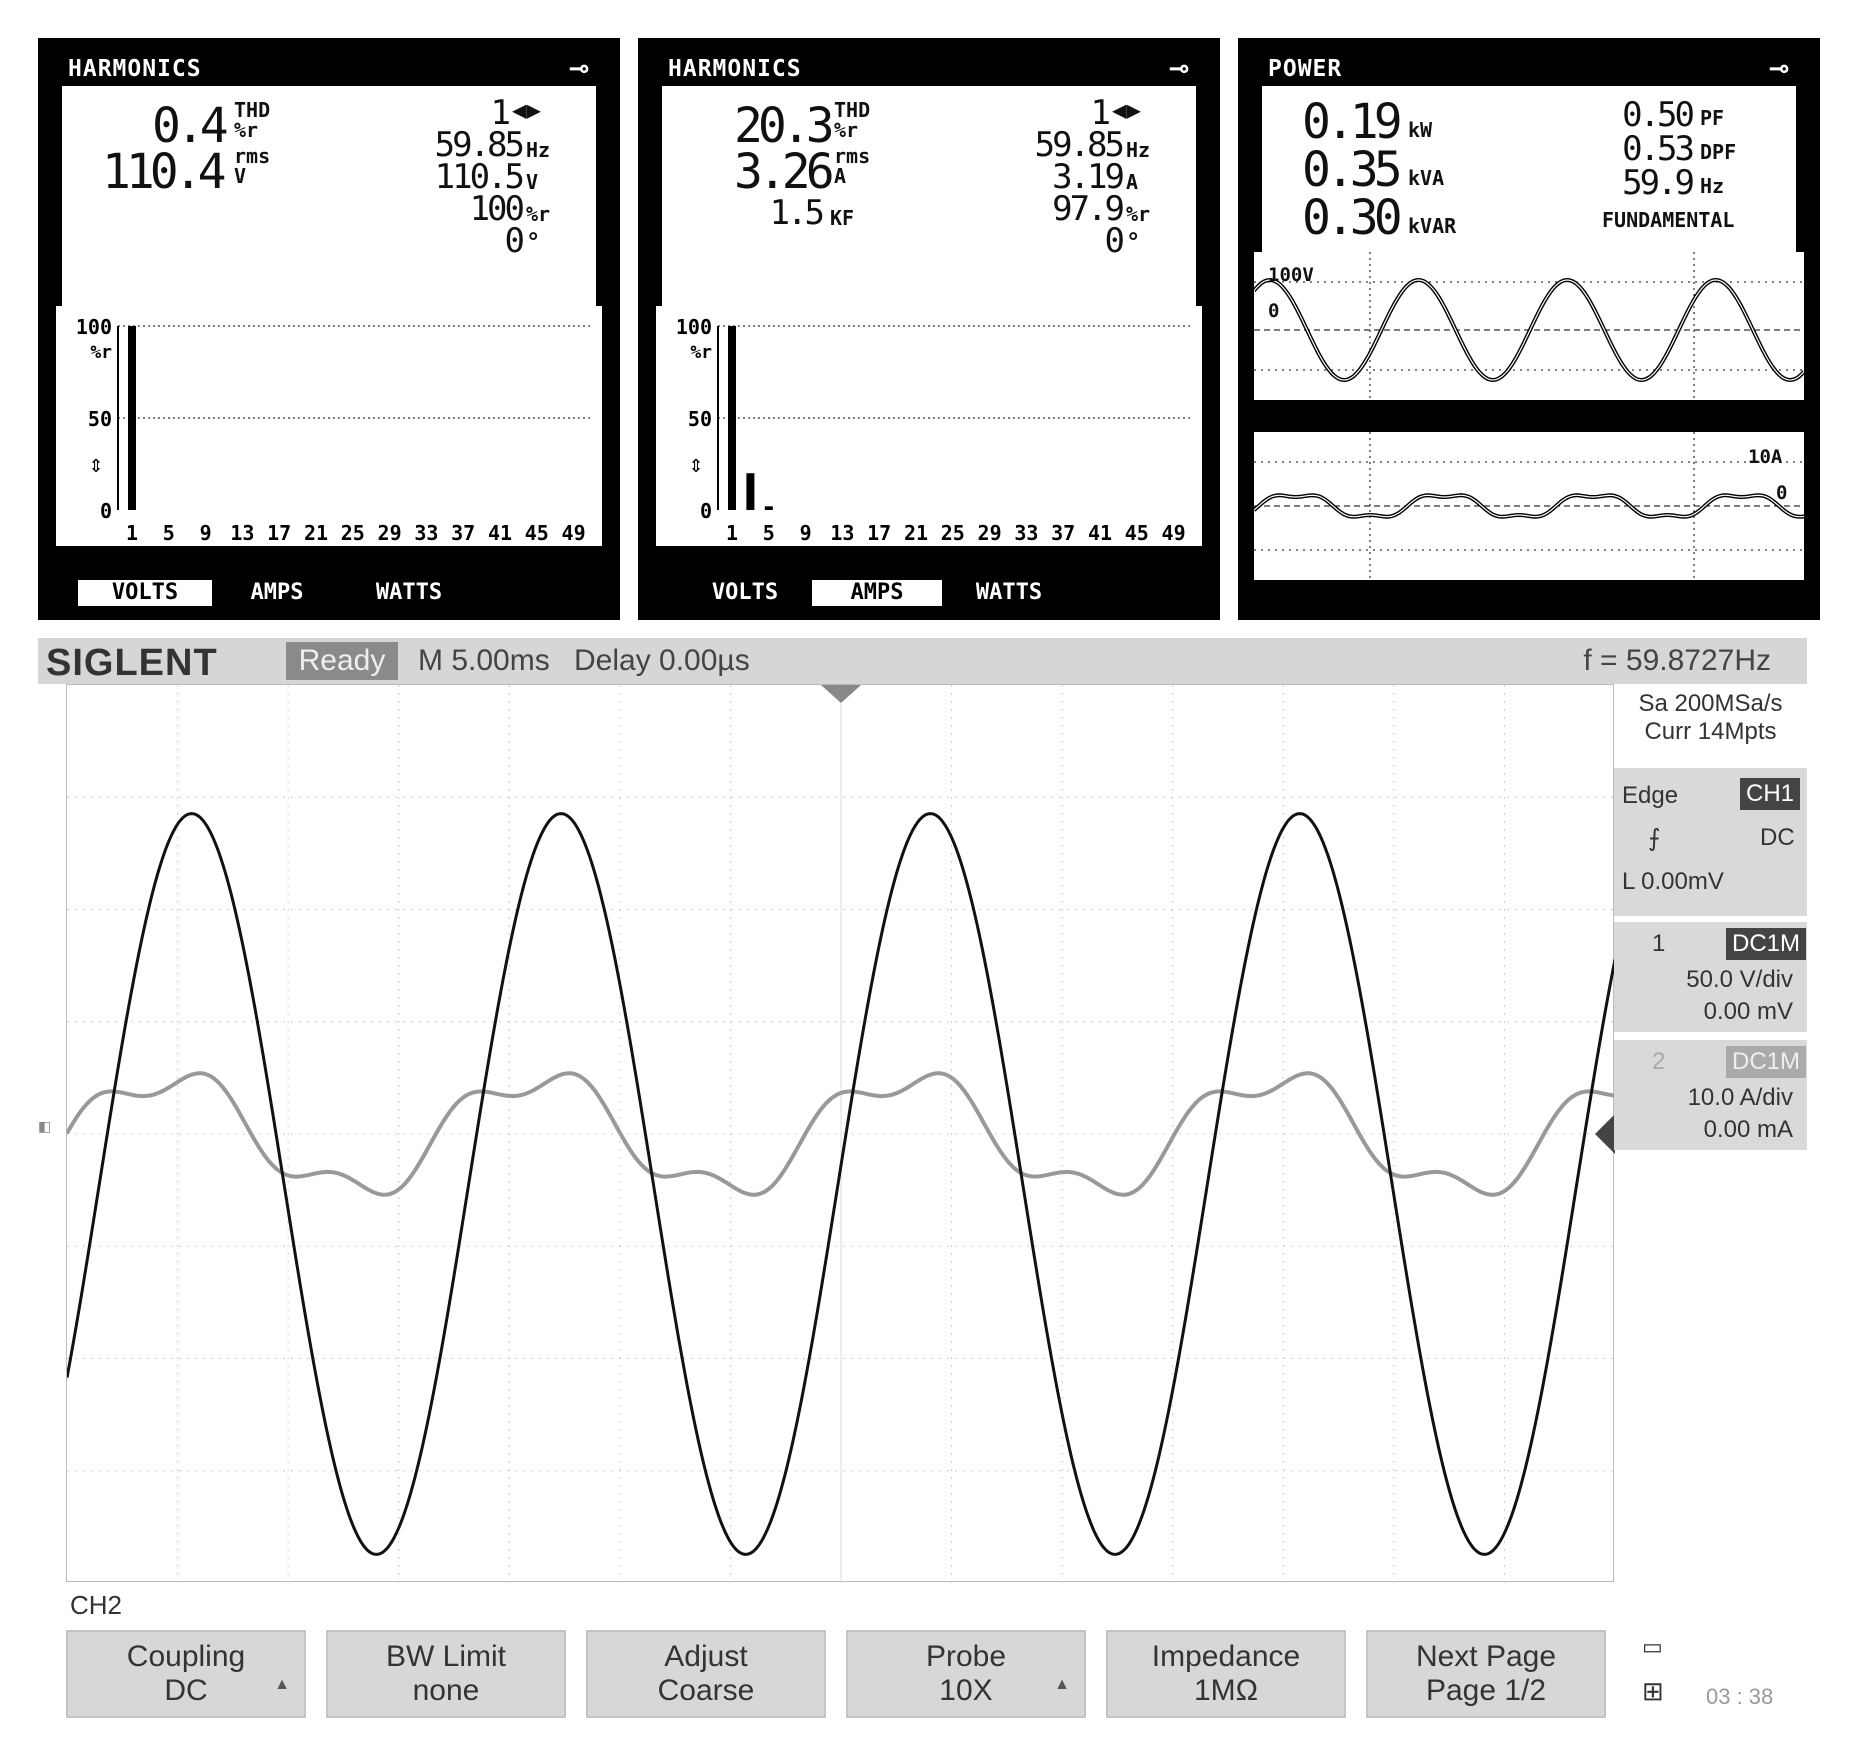 This screenshot has width=1855, height=1746. What do you see at coordinates (1088, 177) in the screenshot?
I see `harmonic-amps-value: 3.19` at bounding box center [1088, 177].